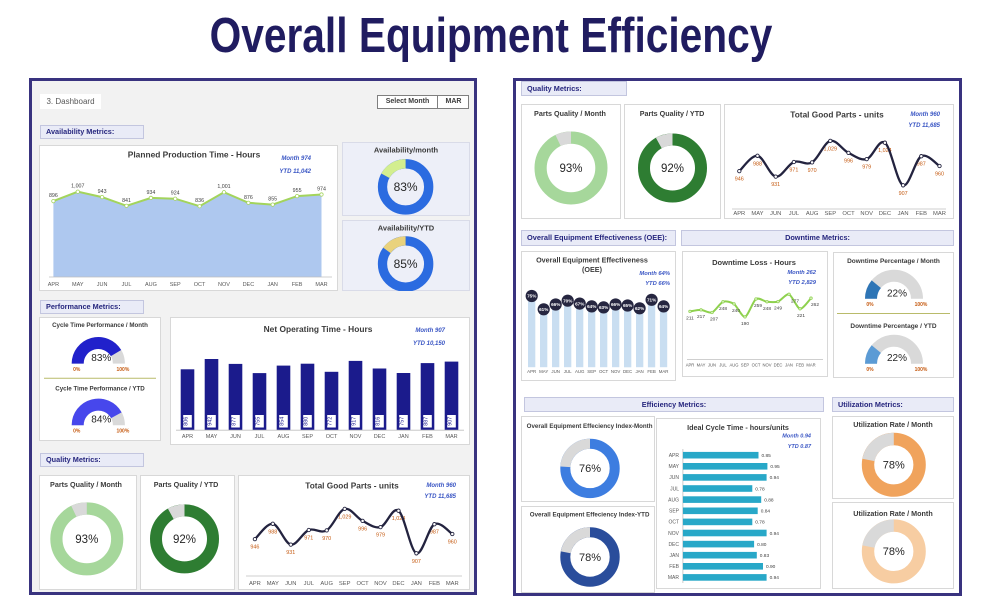 This screenshot has width=982, height=610. I want to click on svg-text: 971, so click(793, 171).